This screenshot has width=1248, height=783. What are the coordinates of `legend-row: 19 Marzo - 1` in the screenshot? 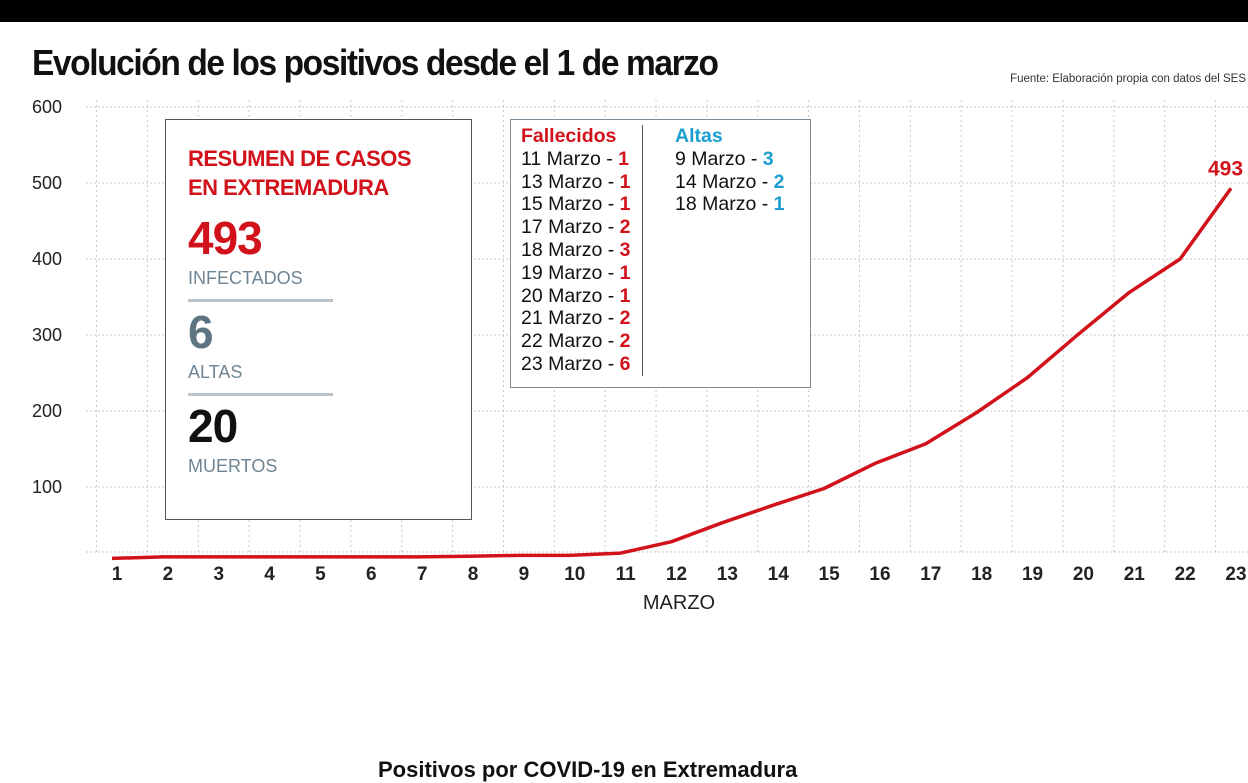 It's located at (575, 273).